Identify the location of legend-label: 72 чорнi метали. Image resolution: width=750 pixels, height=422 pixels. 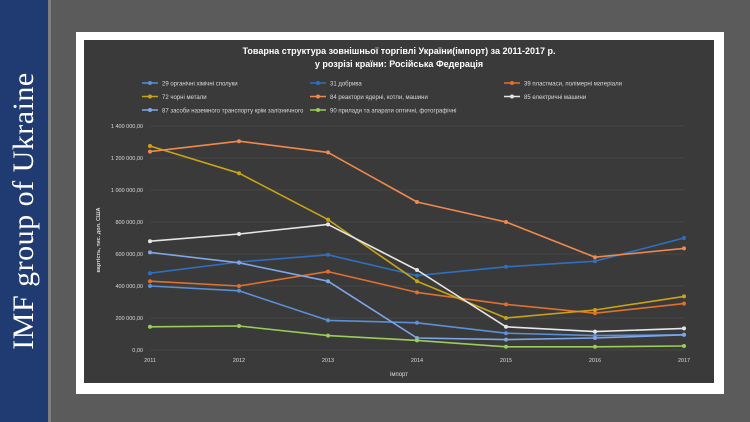
(184, 98).